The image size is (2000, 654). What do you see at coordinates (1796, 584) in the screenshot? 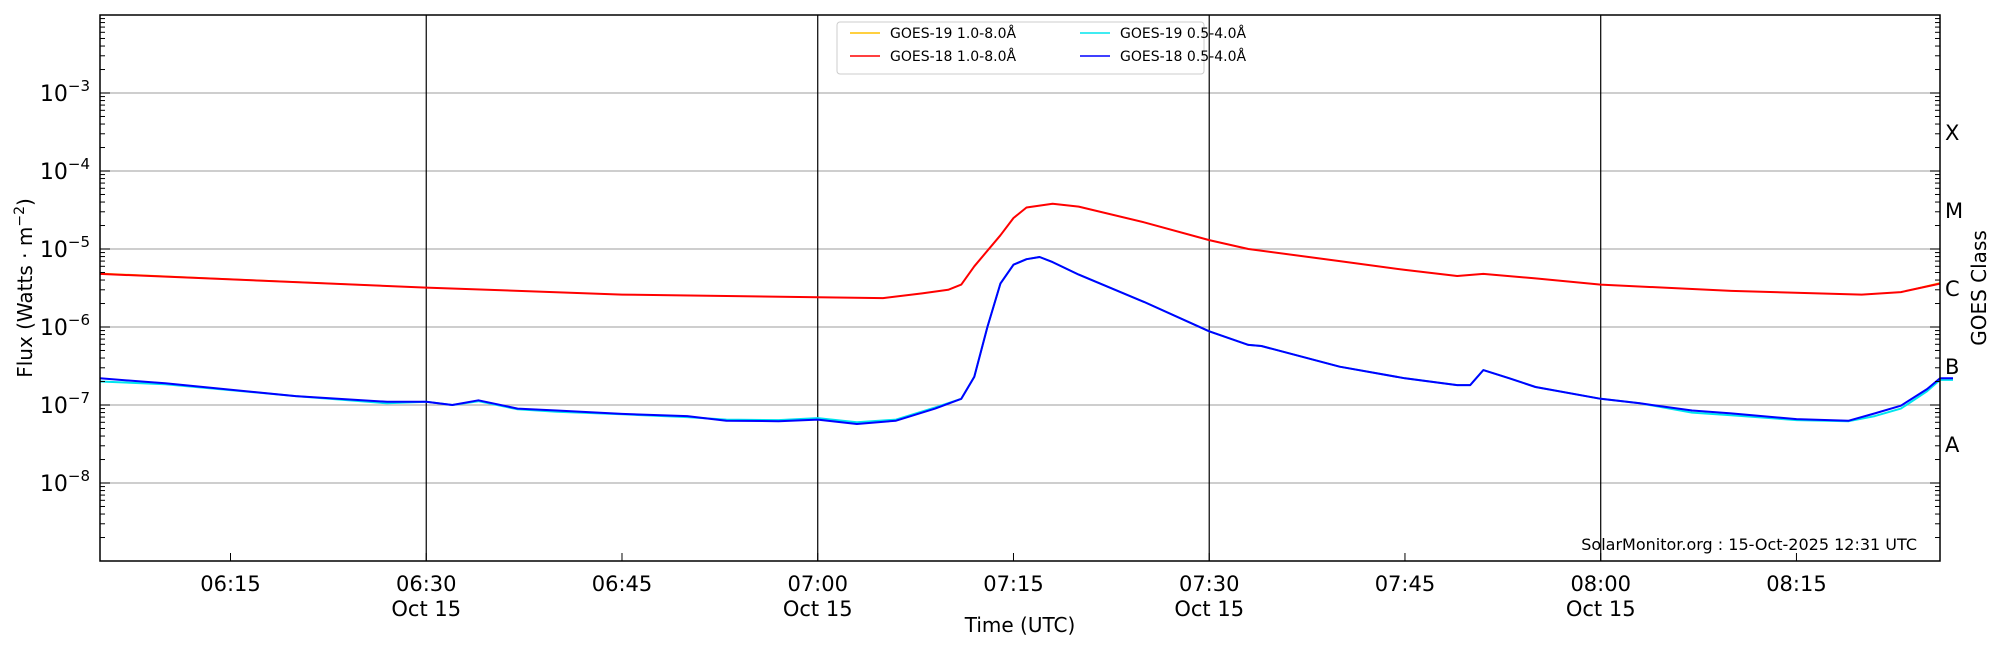
I see `x-tick-label: 08:15` at bounding box center [1796, 584].